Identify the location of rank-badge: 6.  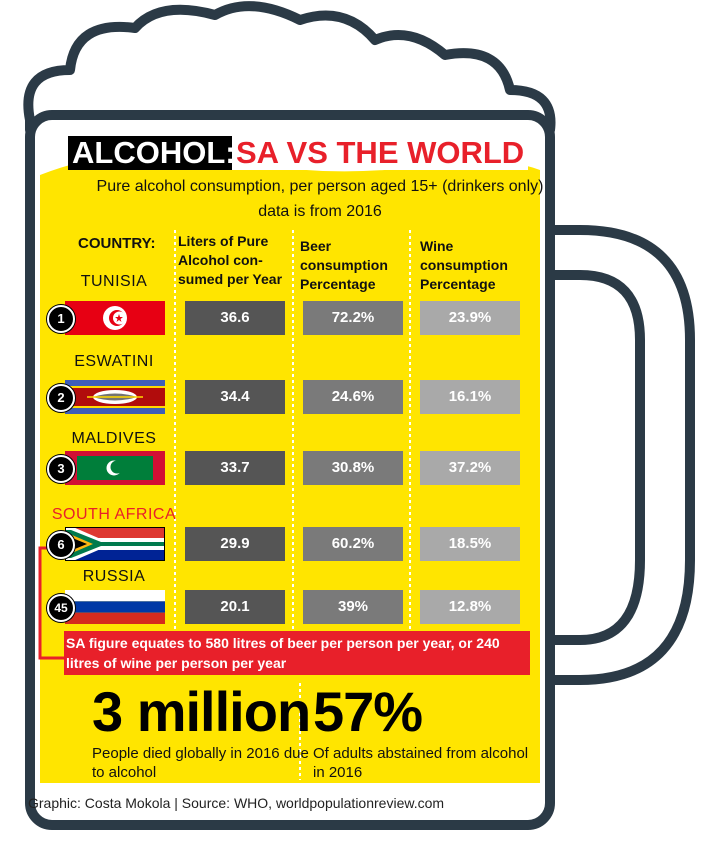
(61, 545).